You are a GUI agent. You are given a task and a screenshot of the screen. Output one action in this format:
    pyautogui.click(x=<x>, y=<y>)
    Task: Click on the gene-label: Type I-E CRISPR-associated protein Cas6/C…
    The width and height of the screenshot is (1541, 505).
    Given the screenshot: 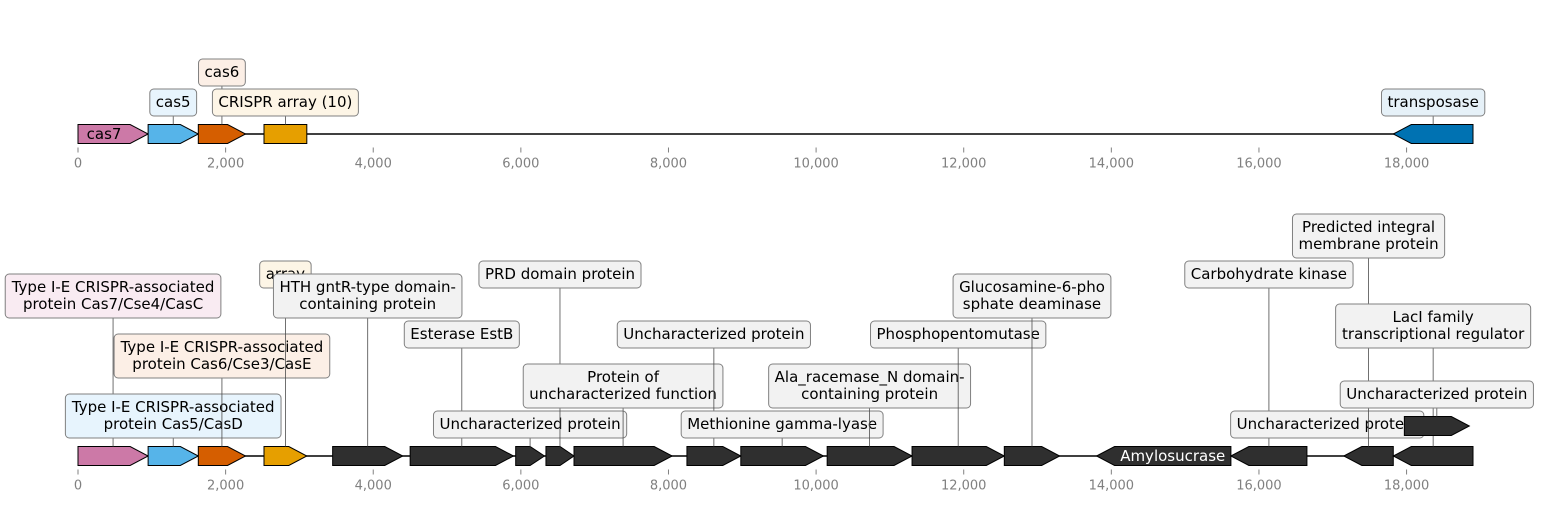 What is the action you would take?
    pyautogui.click(x=222, y=355)
    